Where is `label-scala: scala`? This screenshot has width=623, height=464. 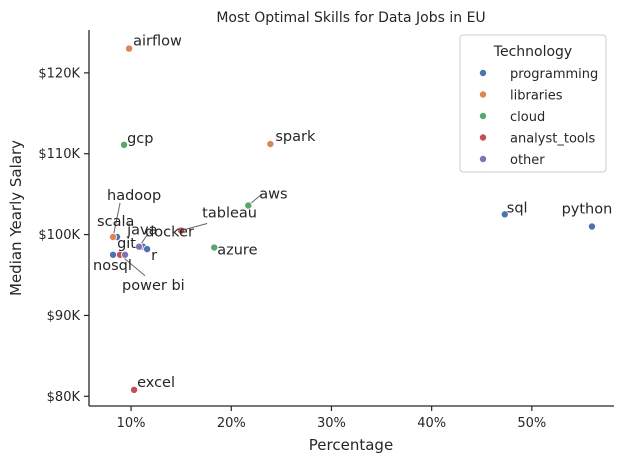 label-scala: scala is located at coordinates (115, 222).